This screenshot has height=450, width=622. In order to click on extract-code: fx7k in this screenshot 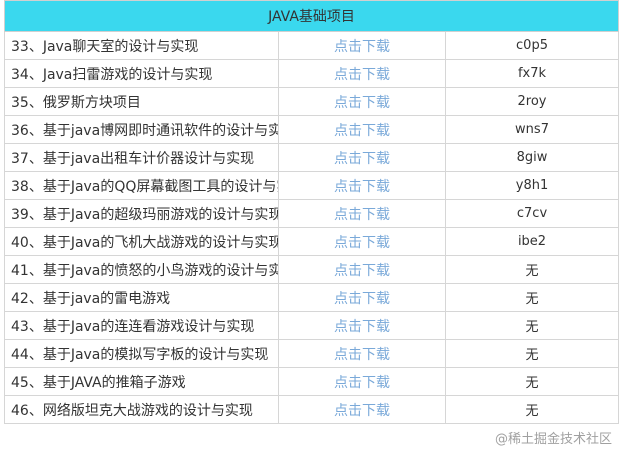, I will do `click(532, 73)`.